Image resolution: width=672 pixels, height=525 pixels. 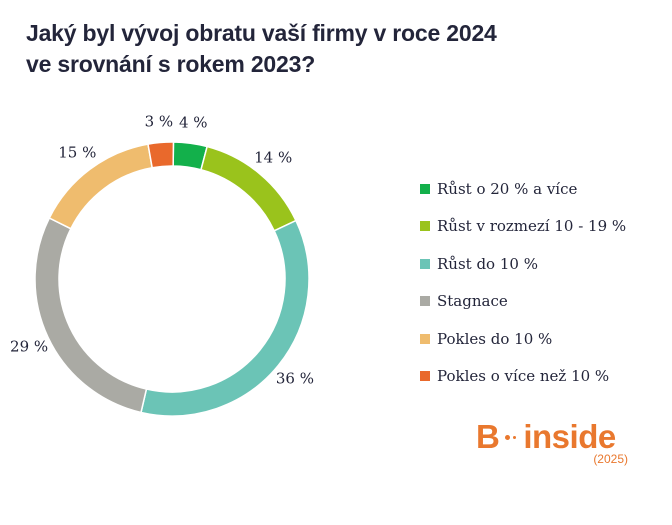 I want to click on slice-value-label-6: 3 %, so click(x=159, y=122).